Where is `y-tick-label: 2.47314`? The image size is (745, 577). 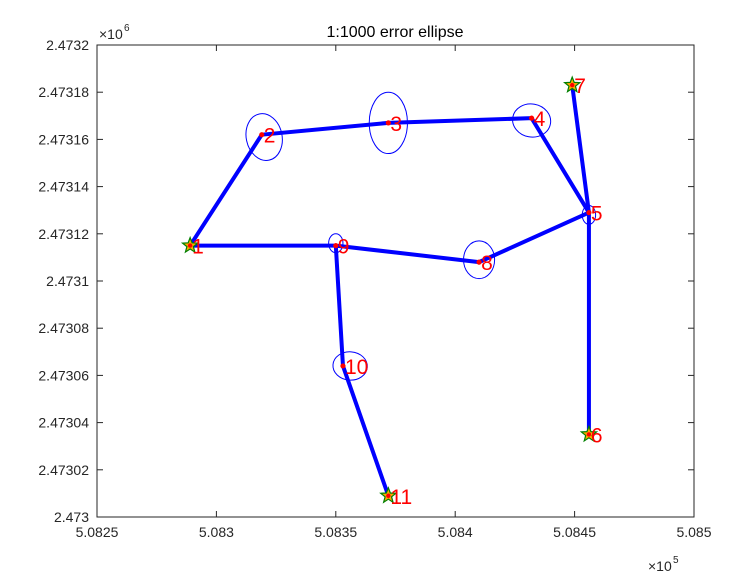 y-tick-label: 2.47314 is located at coordinates (63, 187).